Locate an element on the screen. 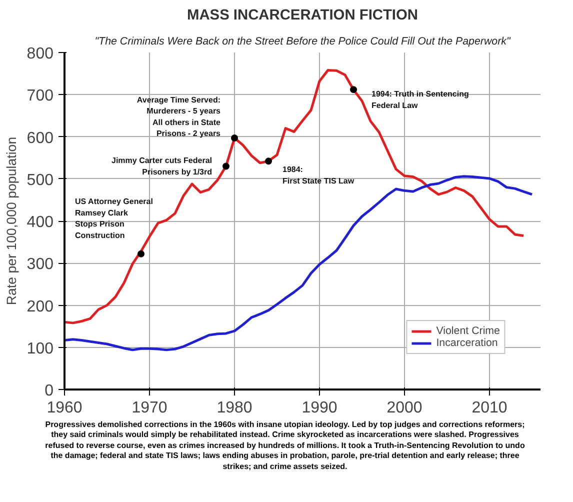  annotation: 1984: First State TIS Law is located at coordinates (318, 175).